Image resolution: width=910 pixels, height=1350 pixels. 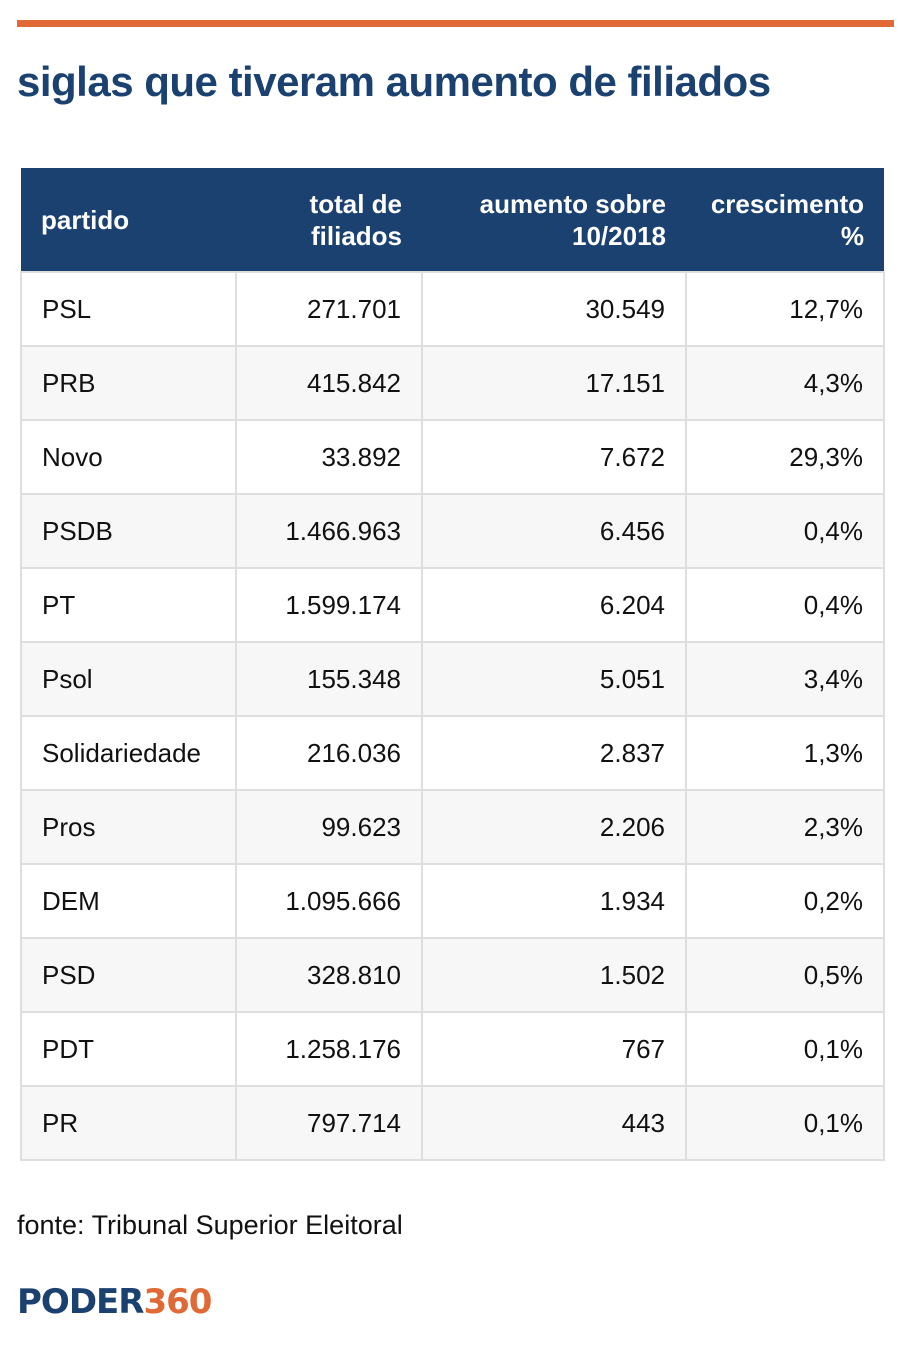 I want to click on cell-total-filiados: 1.258.176, so click(x=329, y=1049).